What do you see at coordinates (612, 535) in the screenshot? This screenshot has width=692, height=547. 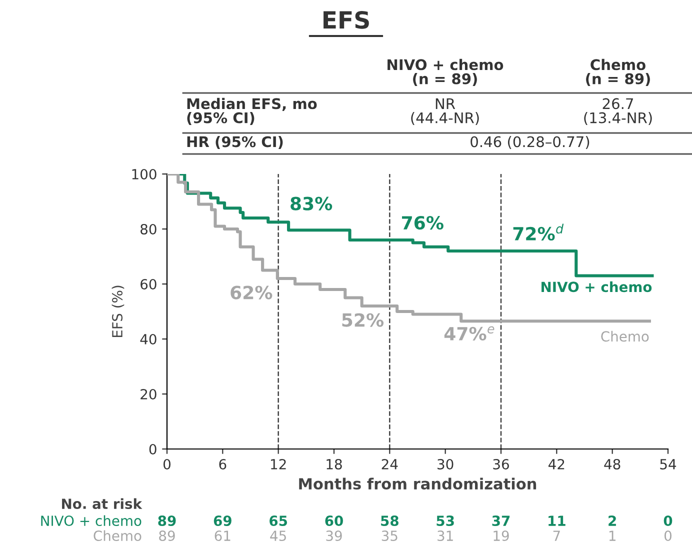 I see `text: 1` at bounding box center [612, 535].